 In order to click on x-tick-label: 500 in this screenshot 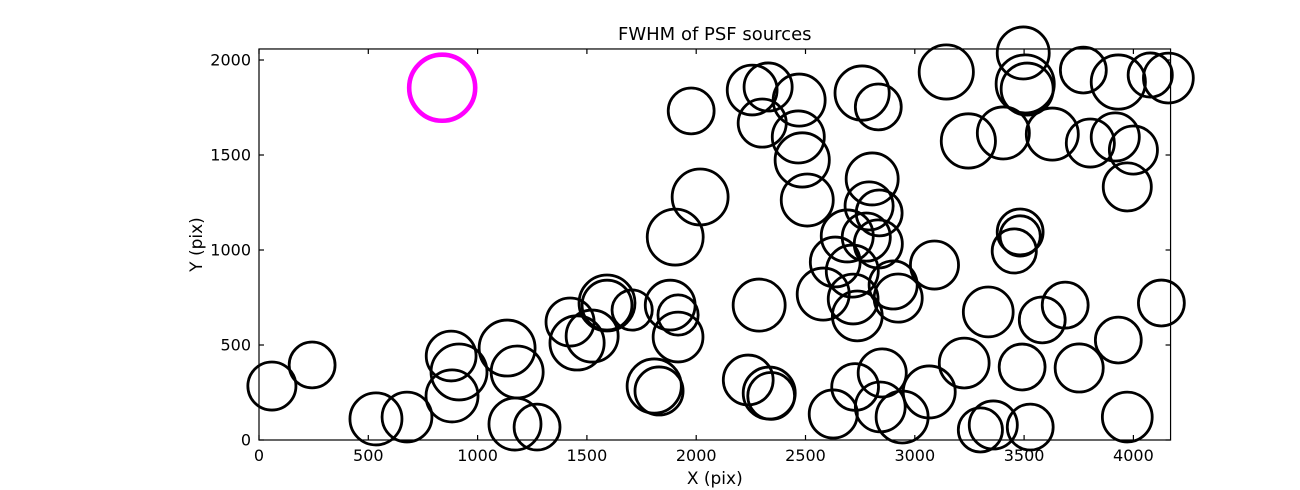, I will do `click(368, 455)`.